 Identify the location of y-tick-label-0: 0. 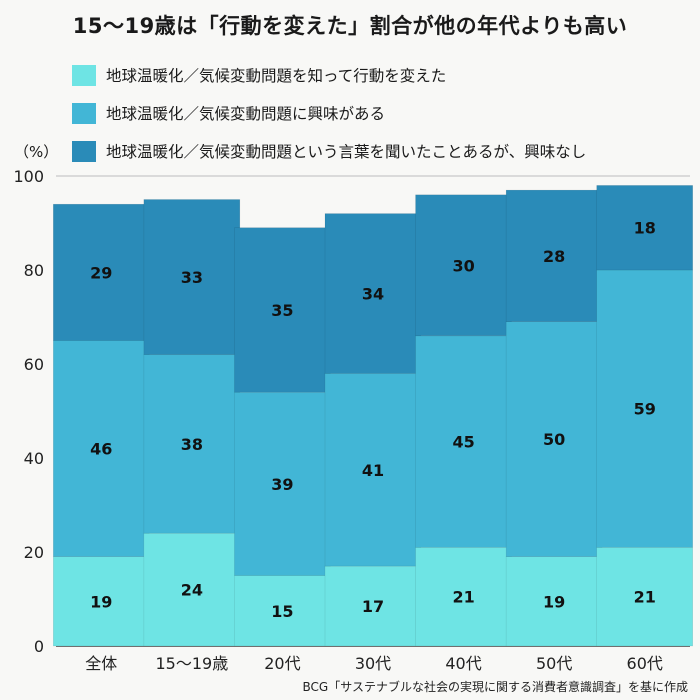
(39, 646).